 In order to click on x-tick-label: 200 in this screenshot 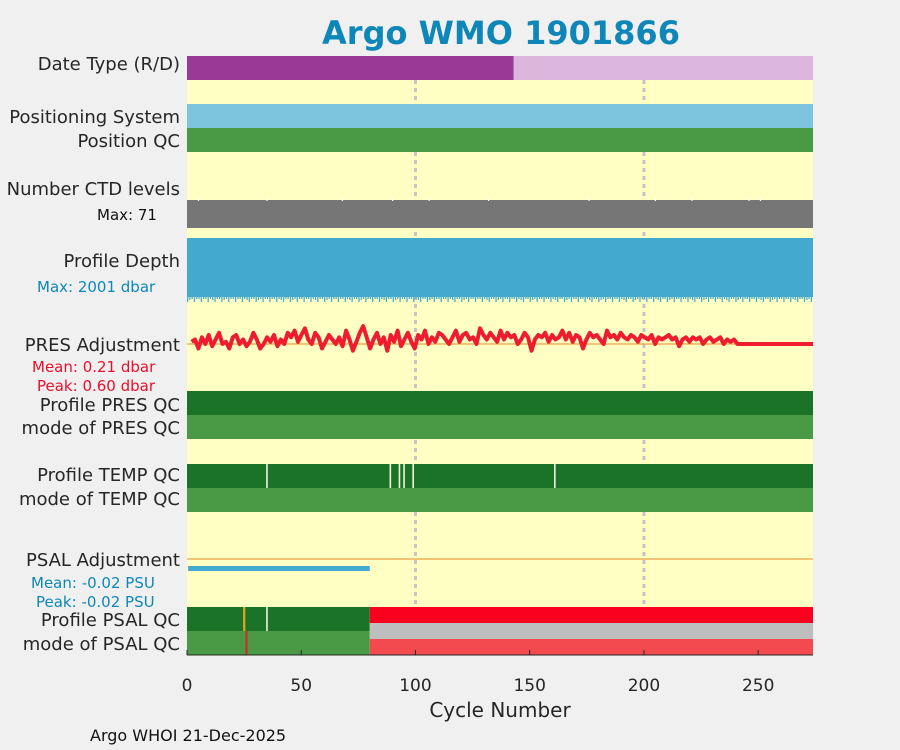, I will do `click(644, 686)`.